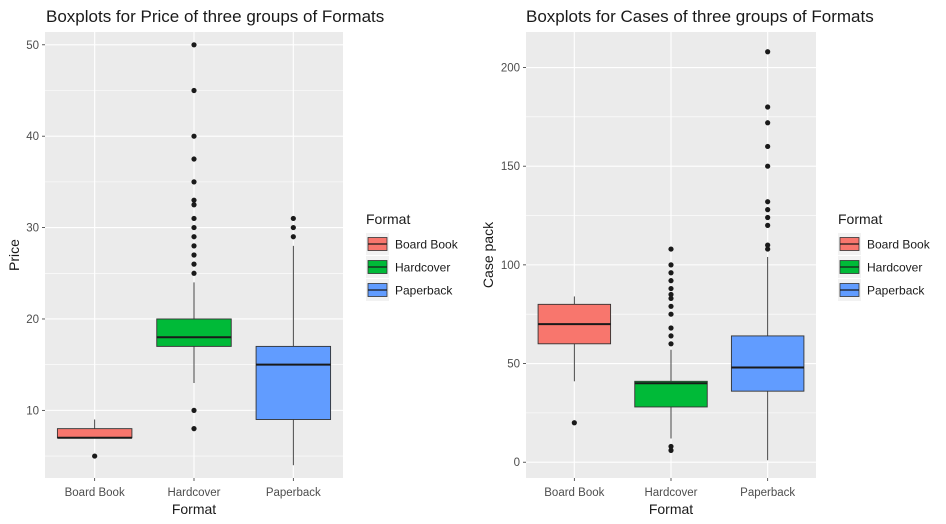 The width and height of the screenshot is (946, 524). What do you see at coordinates (510, 167) in the screenshot?
I see `y-tick-label: 150` at bounding box center [510, 167].